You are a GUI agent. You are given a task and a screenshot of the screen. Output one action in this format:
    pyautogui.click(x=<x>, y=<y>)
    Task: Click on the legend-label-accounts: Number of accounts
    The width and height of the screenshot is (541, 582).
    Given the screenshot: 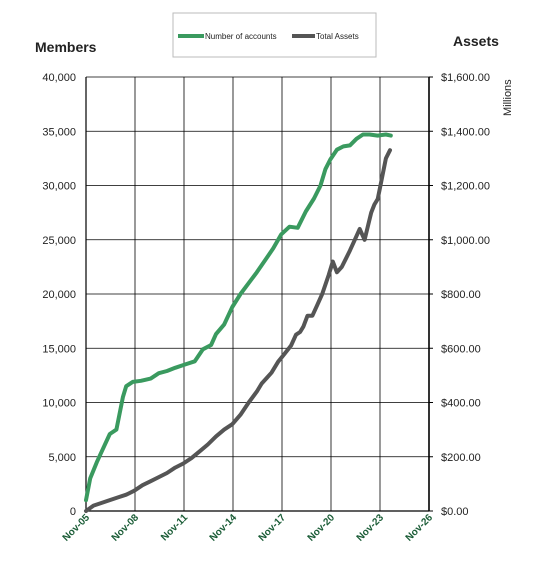 What is the action you would take?
    pyautogui.click(x=241, y=36)
    